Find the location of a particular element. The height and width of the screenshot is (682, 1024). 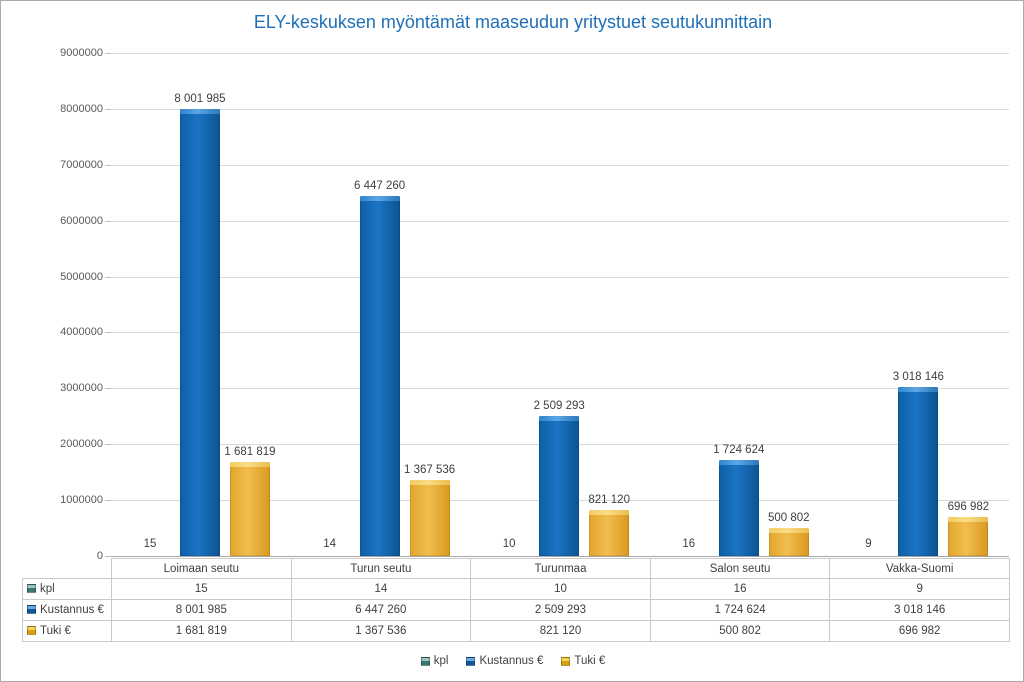

bar-kustannus-value-label: 1 724 624 is located at coordinates (739, 449).